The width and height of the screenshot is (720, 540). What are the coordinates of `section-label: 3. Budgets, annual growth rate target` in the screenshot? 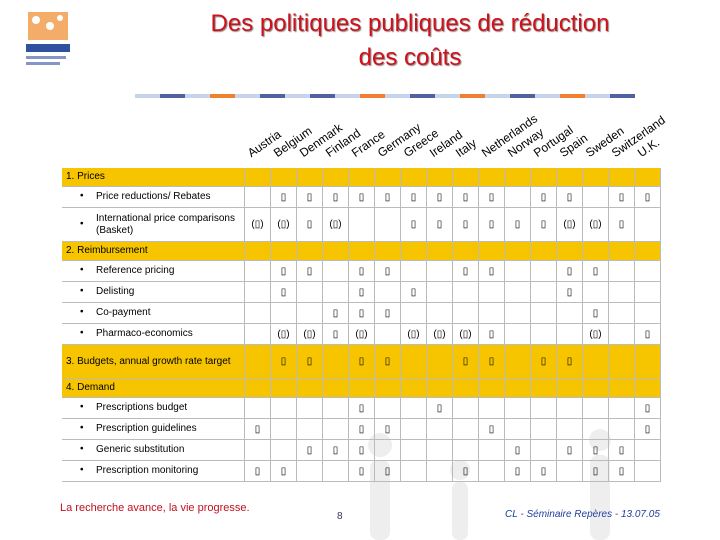 It's located at (153, 362).